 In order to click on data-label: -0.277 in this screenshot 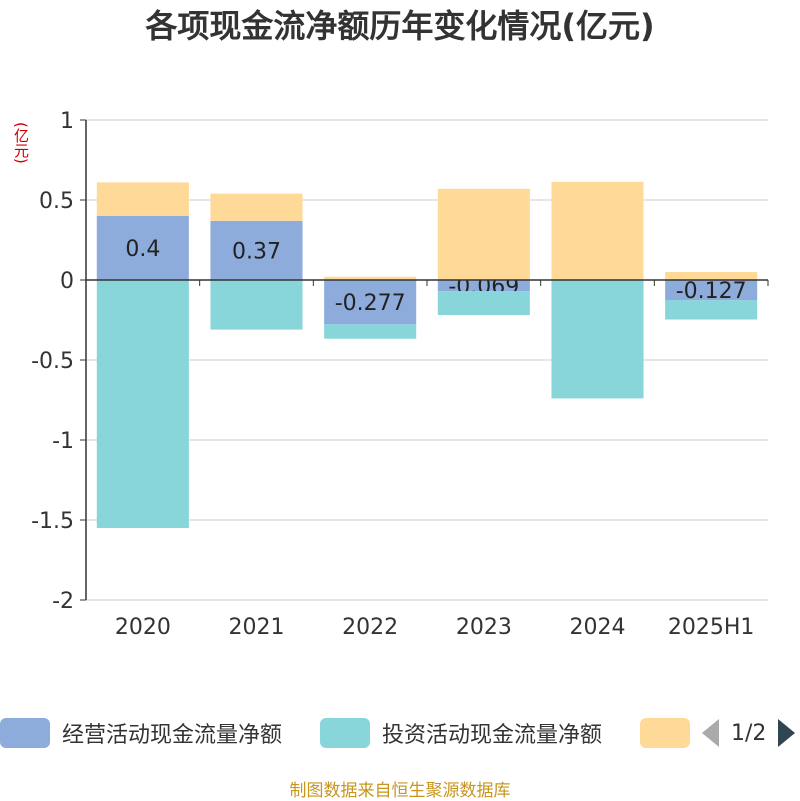, I will do `click(370, 303)`.